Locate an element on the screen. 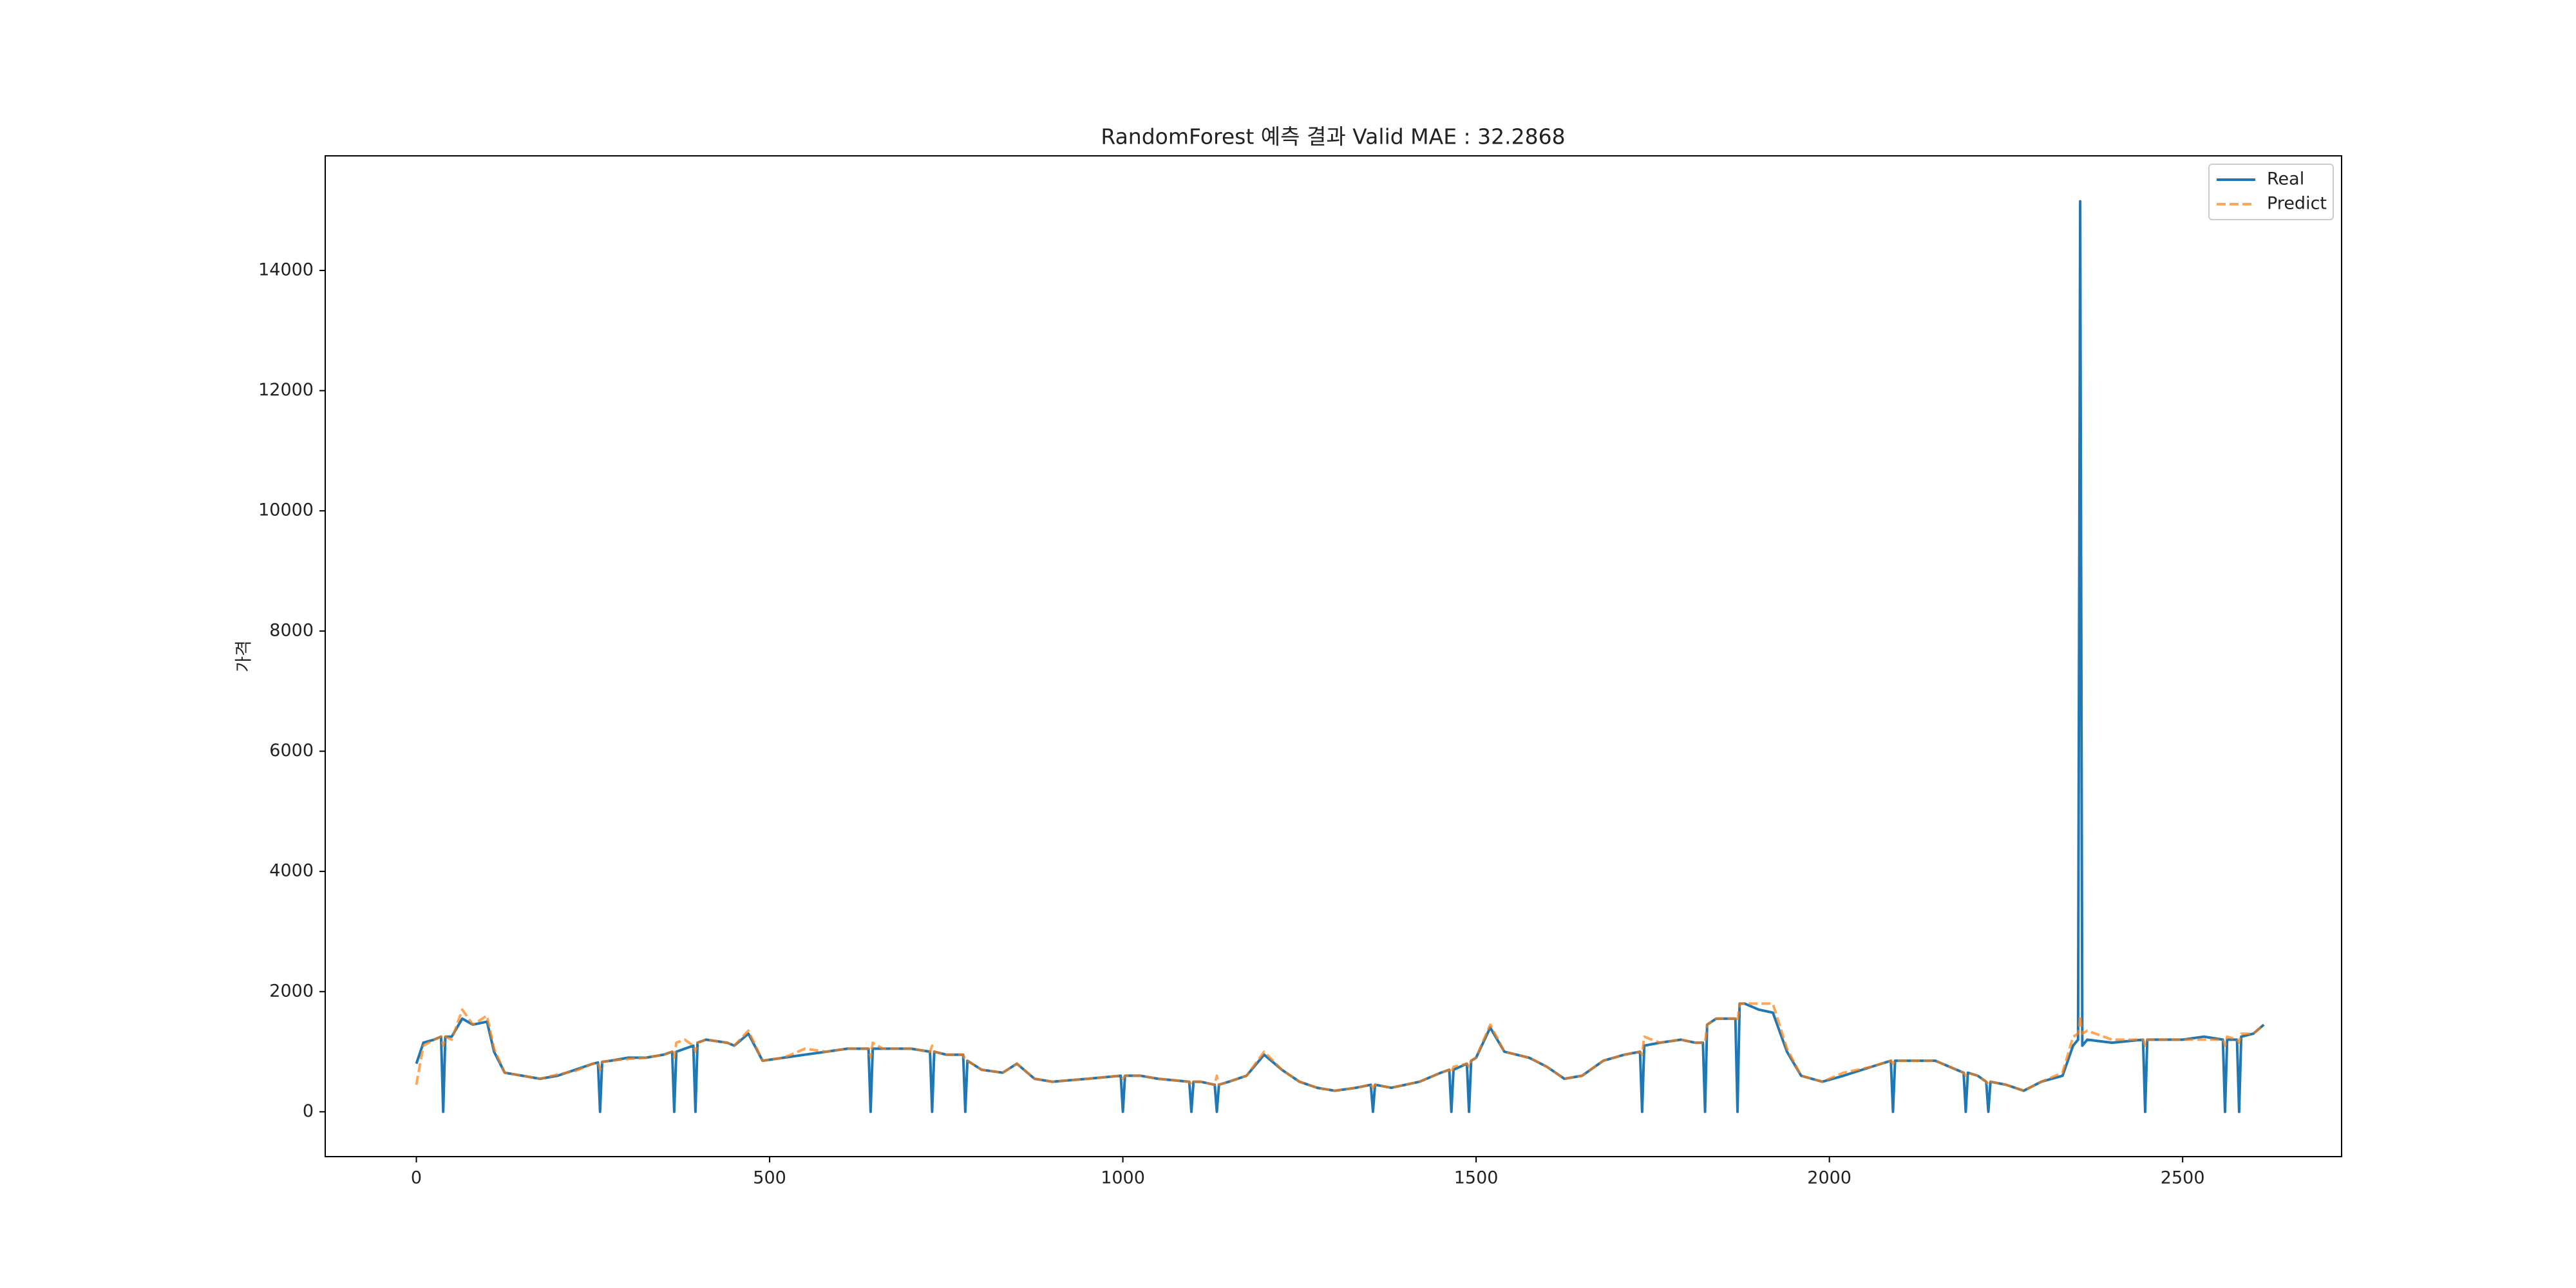 This screenshot has width=2576, height=1288. y-axis-label: 가격 is located at coordinates (244, 656).